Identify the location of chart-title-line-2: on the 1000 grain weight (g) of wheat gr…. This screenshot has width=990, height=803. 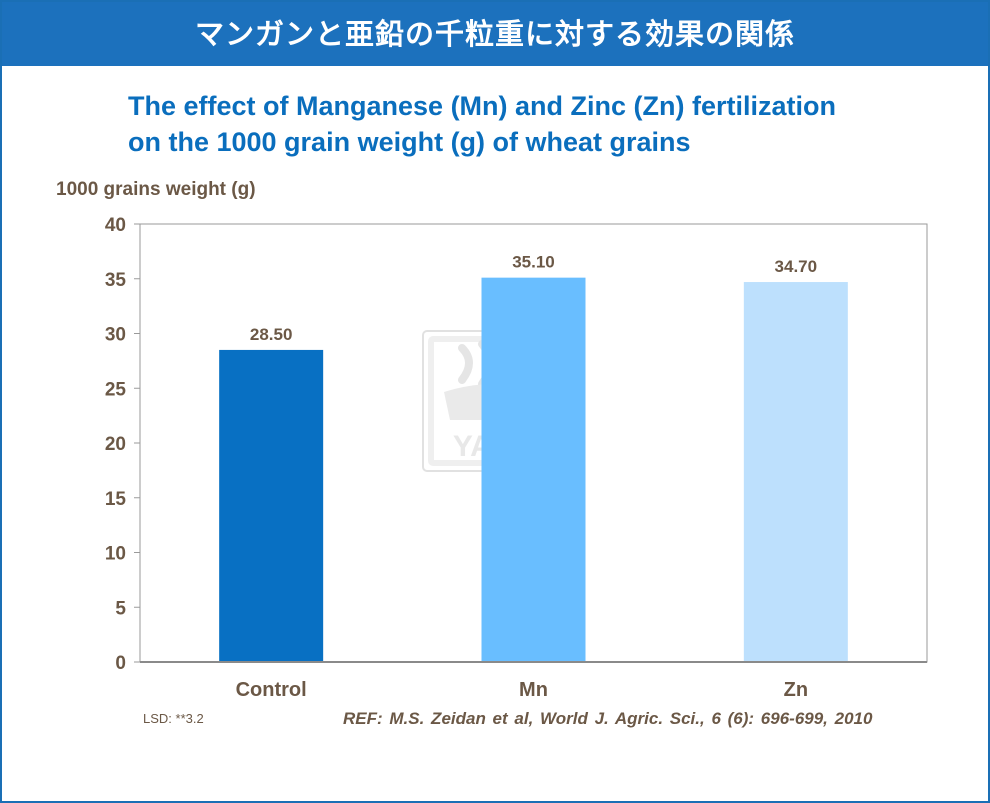
(409, 142).